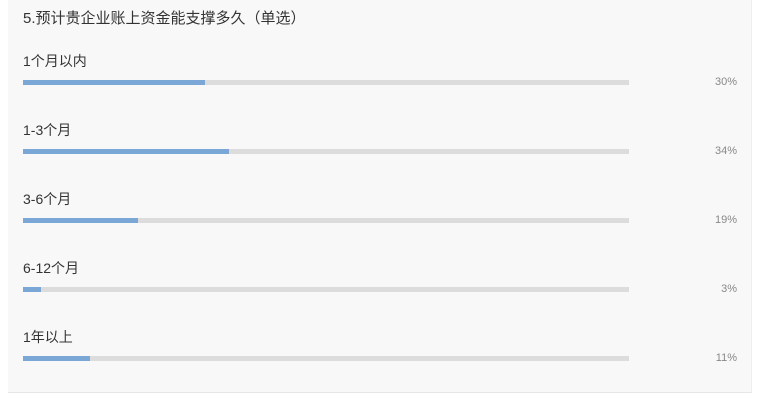 This screenshot has width=759, height=404. What do you see at coordinates (725, 220) in the screenshot?
I see `percent-label: 19%` at bounding box center [725, 220].